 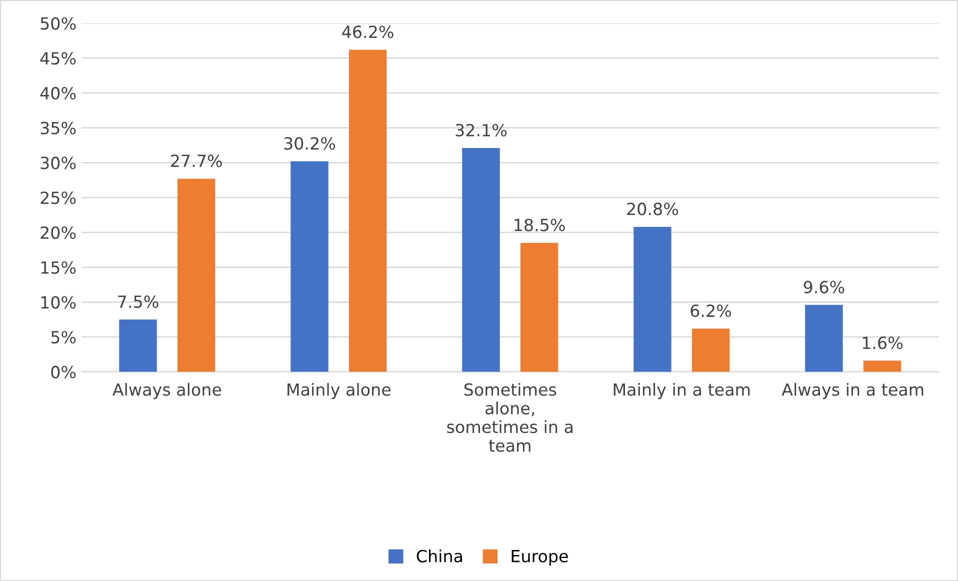 What do you see at coordinates (58, 163) in the screenshot?
I see `y-tick-label: 30%` at bounding box center [58, 163].